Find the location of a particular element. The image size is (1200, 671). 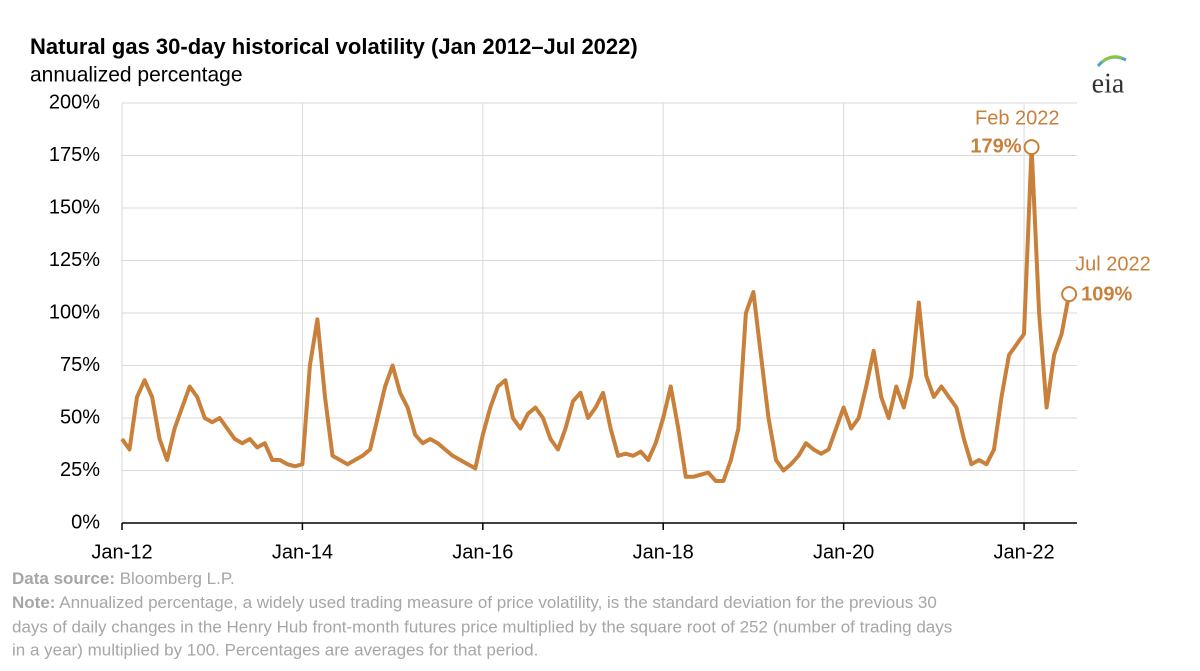

annotation-label: Jul 2022 is located at coordinates (1113, 264).